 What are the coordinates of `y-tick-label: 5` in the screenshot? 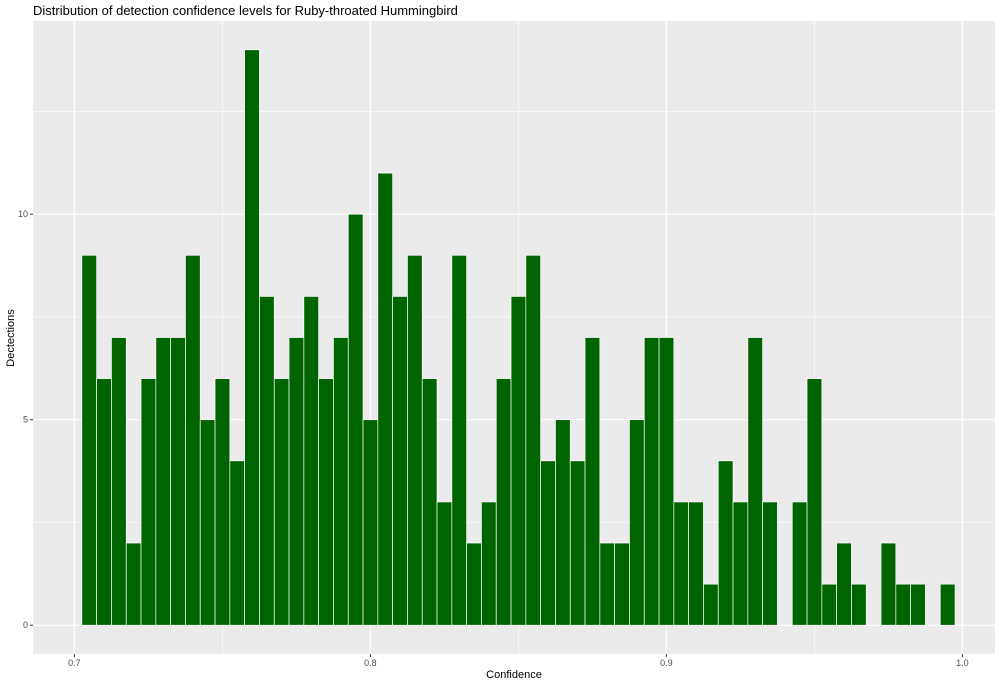 It's located at (25, 420).